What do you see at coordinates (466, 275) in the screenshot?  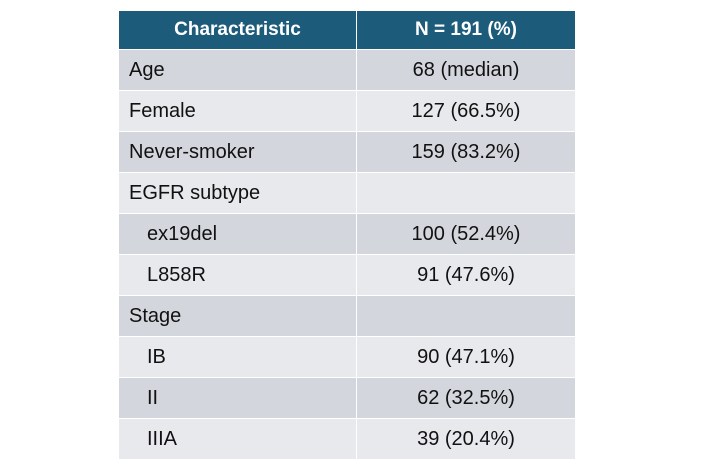 I see `row-value: 91 (47.6%)` at bounding box center [466, 275].